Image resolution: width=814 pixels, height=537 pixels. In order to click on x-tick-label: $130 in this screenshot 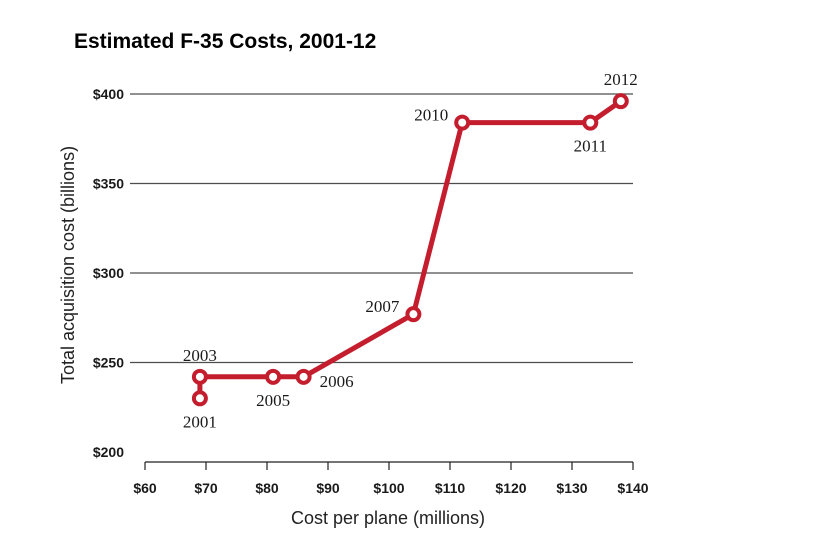, I will do `click(571, 488)`.